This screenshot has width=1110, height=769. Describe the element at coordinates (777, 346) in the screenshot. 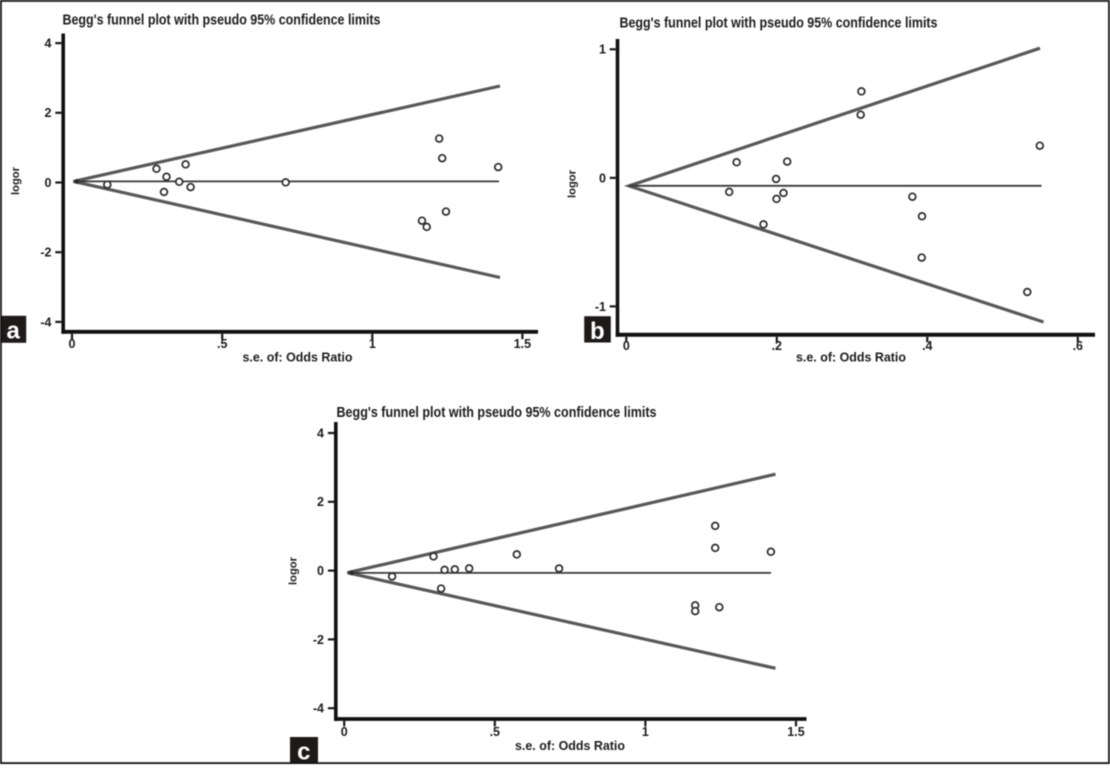

I see `svg-text: .2` at that location.